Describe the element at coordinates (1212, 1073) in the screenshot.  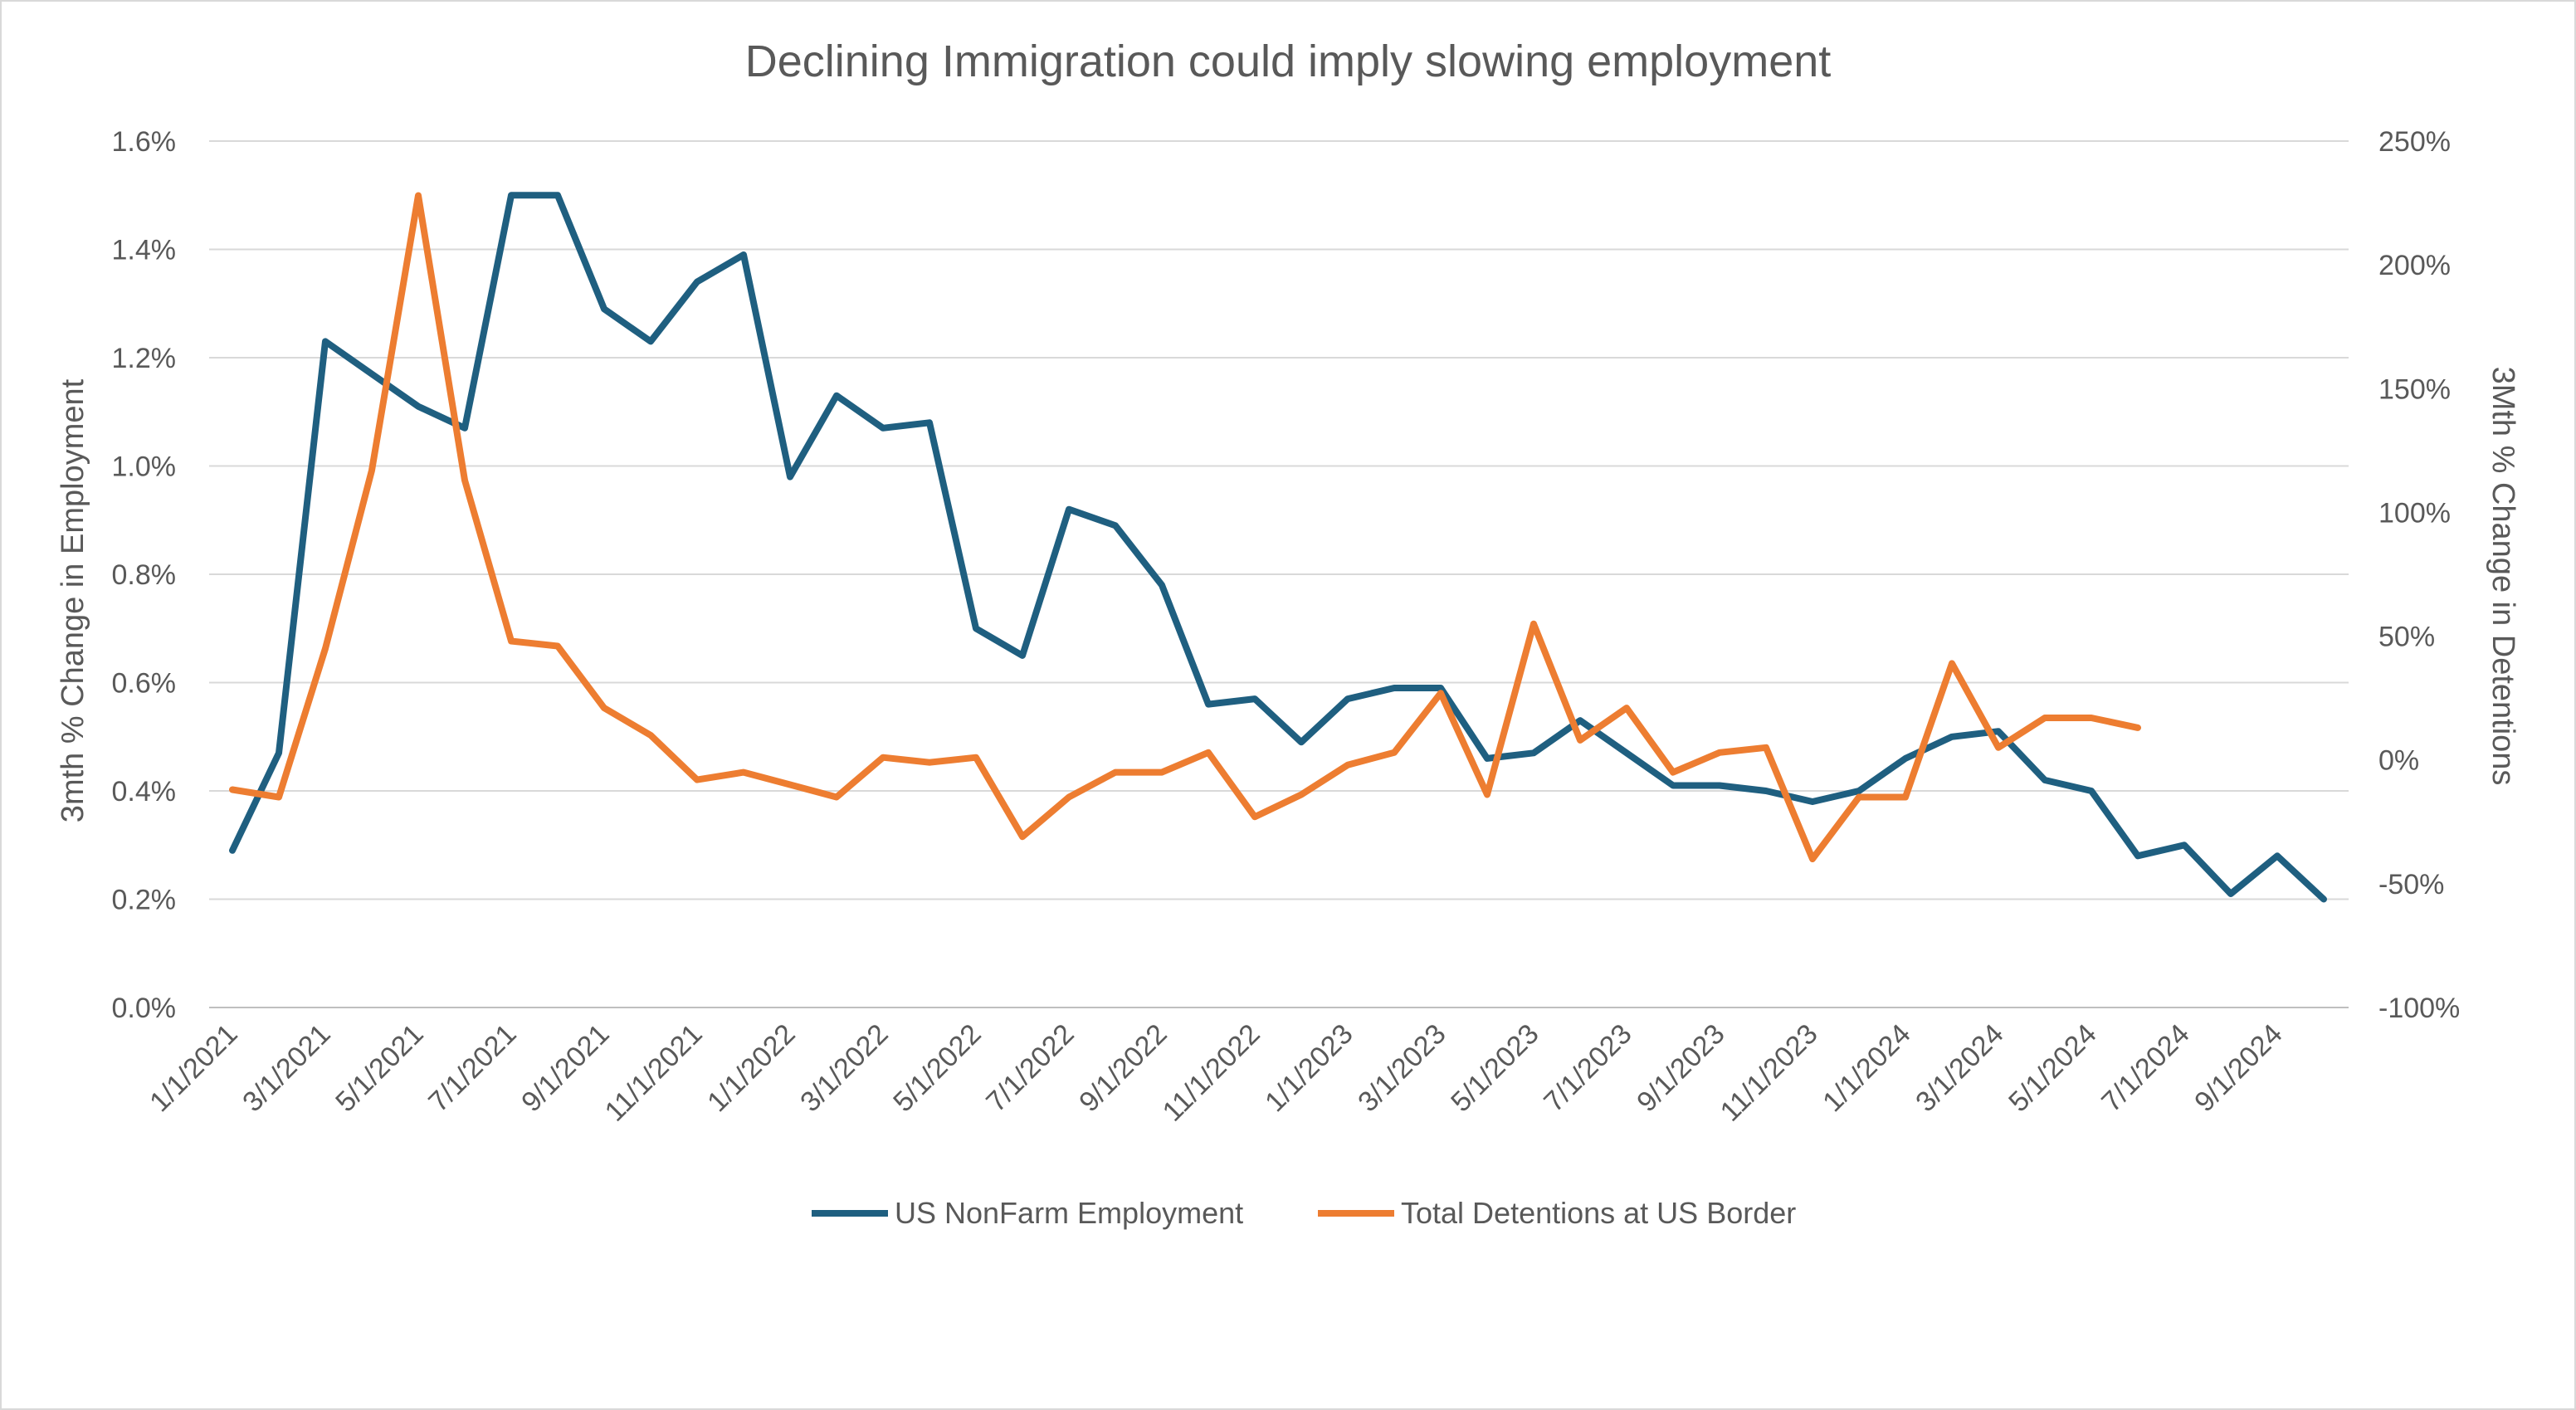
I see `x-tick-label: 11/1/2022` at that location.